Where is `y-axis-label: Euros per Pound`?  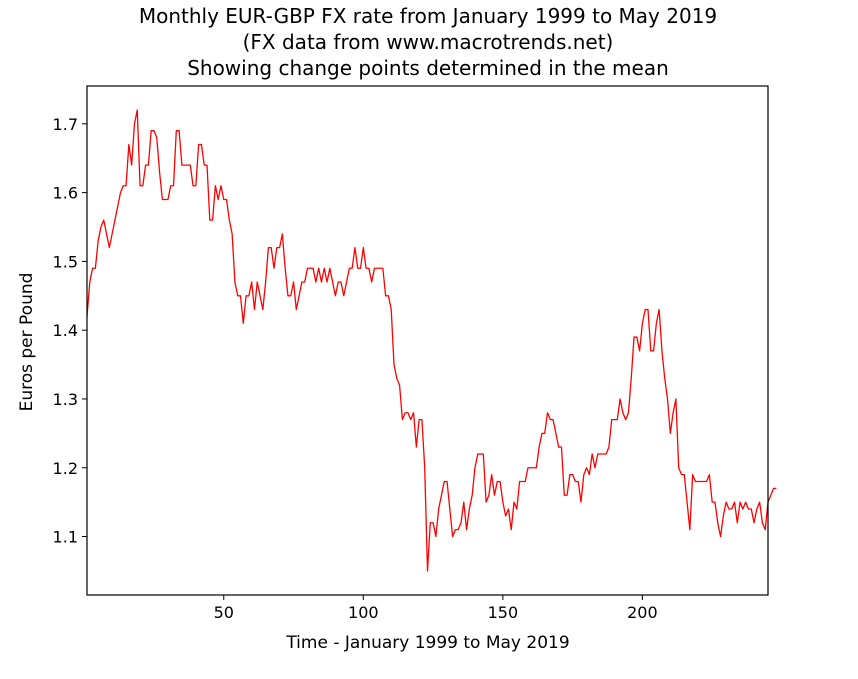
y-axis-label: Euros per Pound is located at coordinates (27, 342).